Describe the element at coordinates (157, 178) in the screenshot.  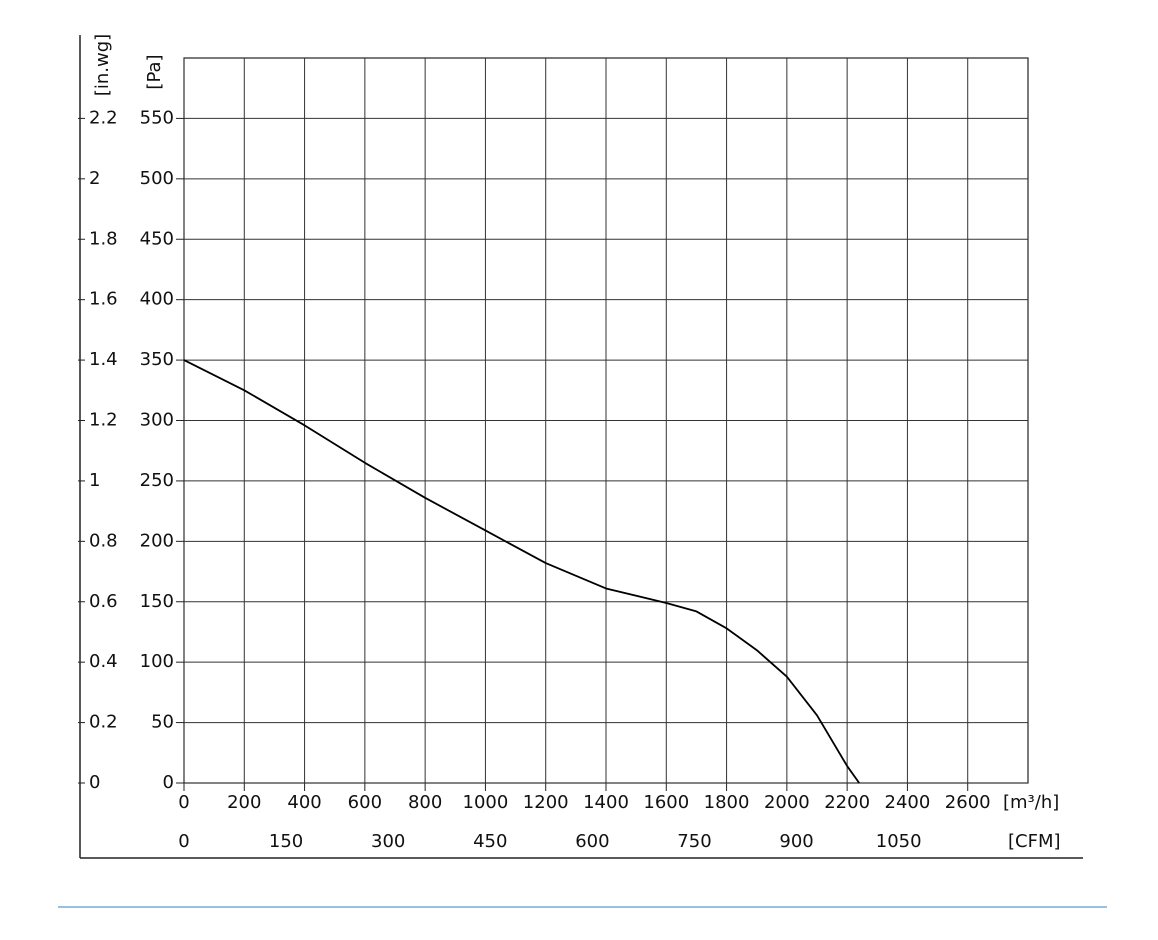
I see `y-tick-label: 500` at that location.